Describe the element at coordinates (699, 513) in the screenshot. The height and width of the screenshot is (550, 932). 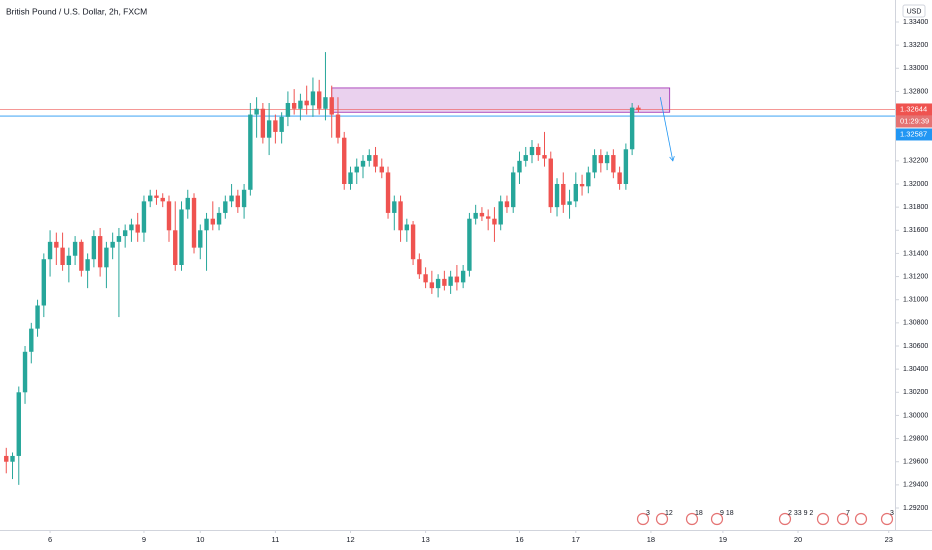
I see `event-label: 18` at that location.